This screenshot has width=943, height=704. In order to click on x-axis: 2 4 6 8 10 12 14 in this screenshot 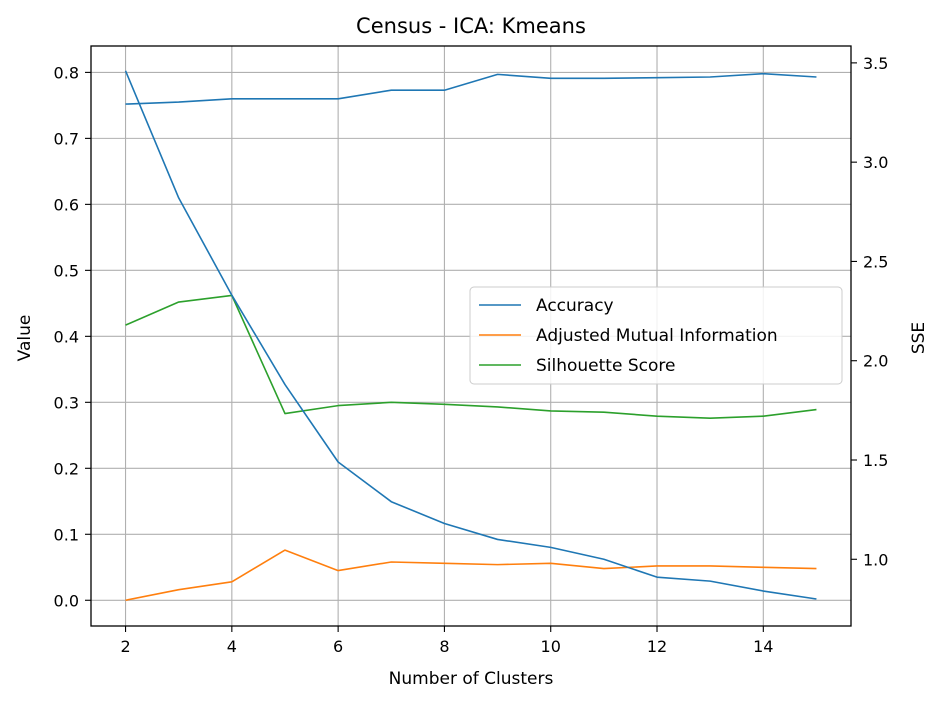, I will do `click(446, 641)`.